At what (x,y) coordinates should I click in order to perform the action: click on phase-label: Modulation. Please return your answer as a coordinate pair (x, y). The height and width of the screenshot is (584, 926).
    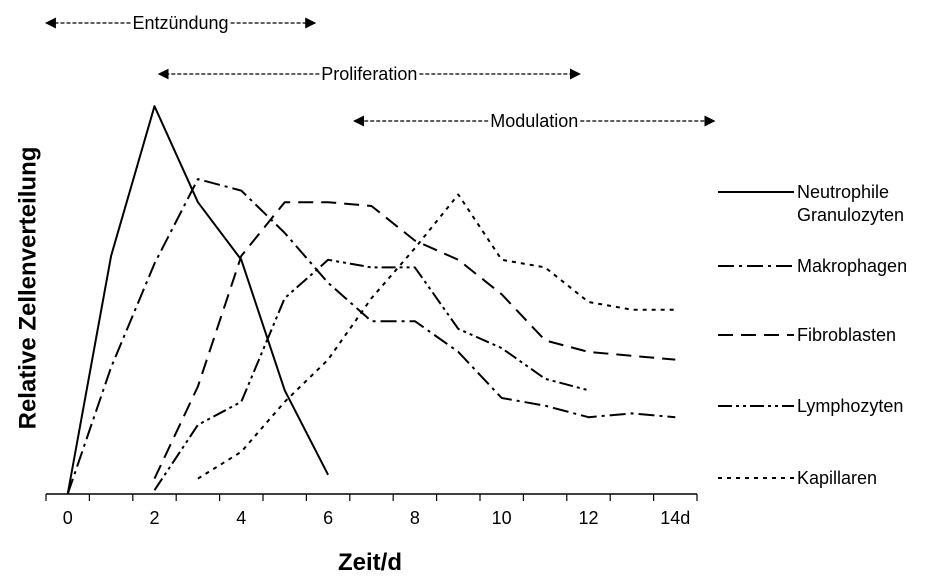
    Looking at the image, I should click on (534, 121).